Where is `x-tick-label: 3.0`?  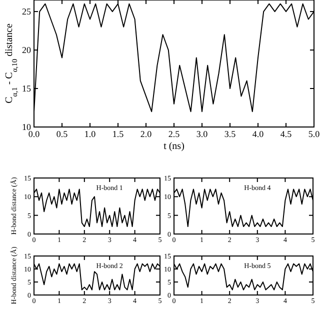
x-tick-label: 3.0 is located at coordinates (202, 134).